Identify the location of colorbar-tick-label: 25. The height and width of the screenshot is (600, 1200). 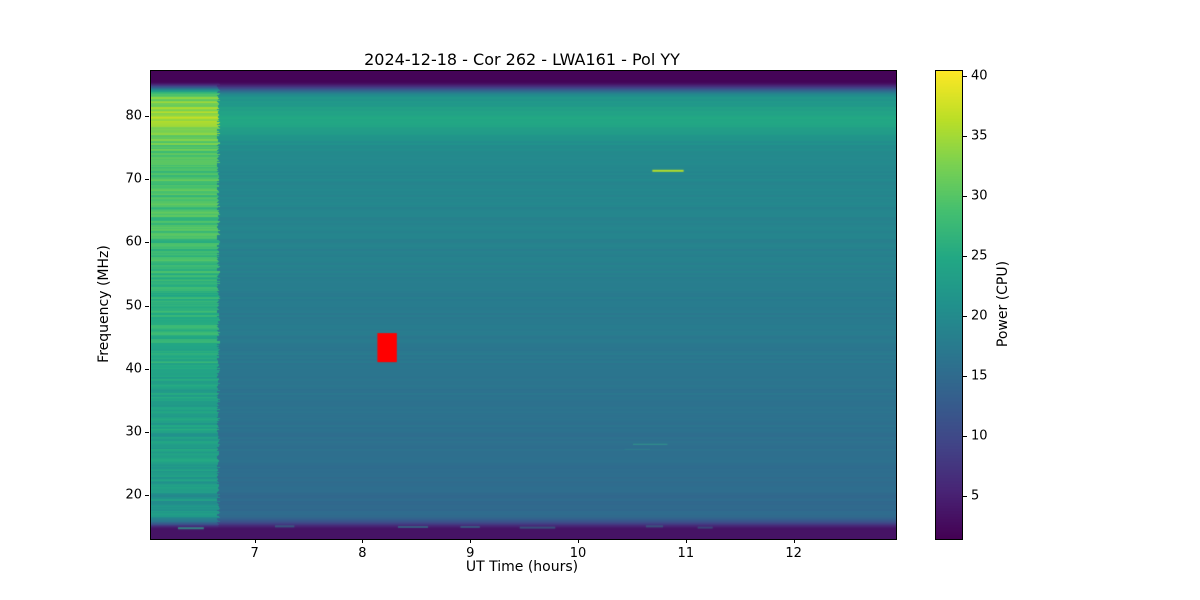
(979, 256).